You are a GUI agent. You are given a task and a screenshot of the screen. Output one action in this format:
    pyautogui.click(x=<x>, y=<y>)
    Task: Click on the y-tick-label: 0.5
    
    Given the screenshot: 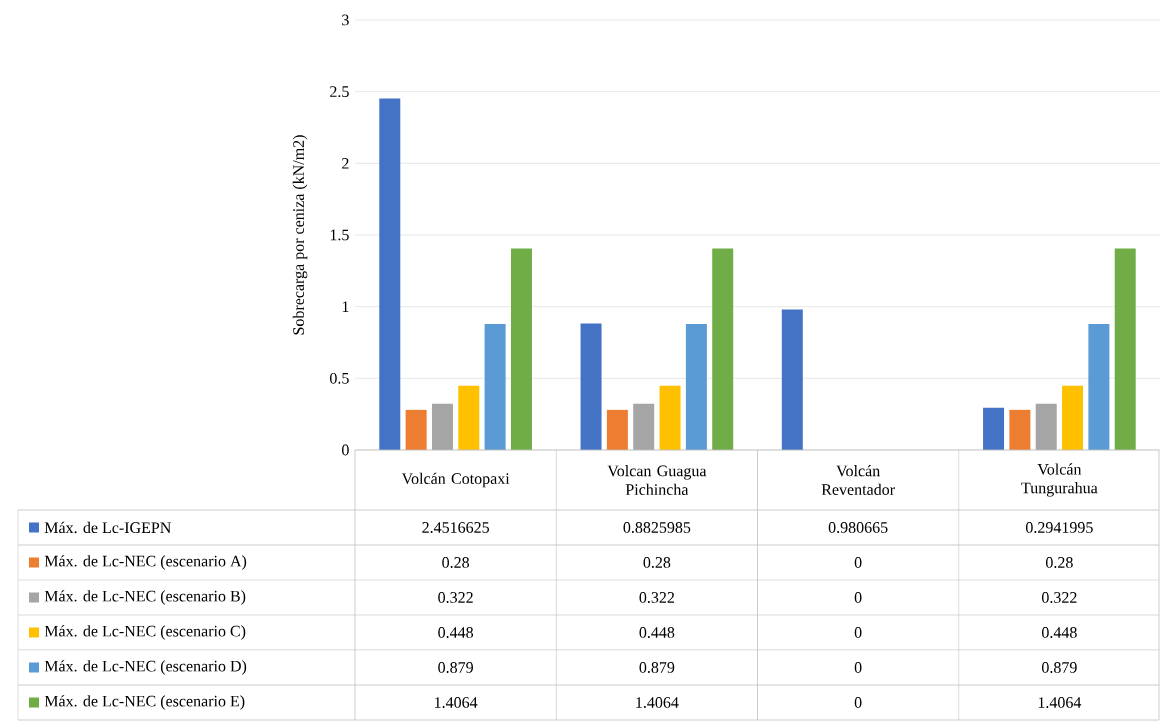 What is the action you would take?
    pyautogui.click(x=339, y=378)
    